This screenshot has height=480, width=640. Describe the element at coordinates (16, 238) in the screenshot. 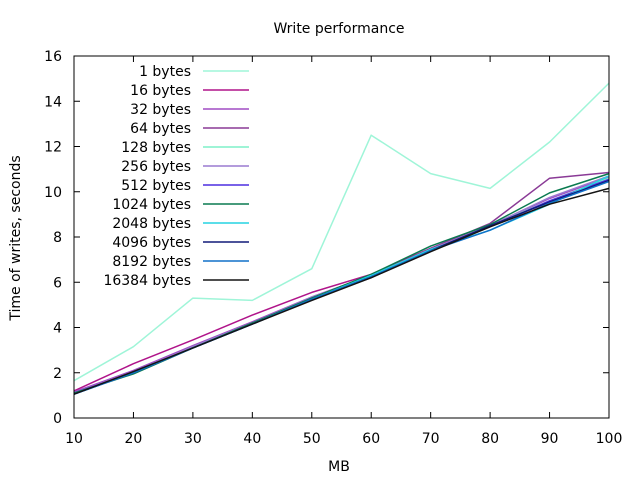

I see `y-axis-label: Time of writes, seconds` at that location.